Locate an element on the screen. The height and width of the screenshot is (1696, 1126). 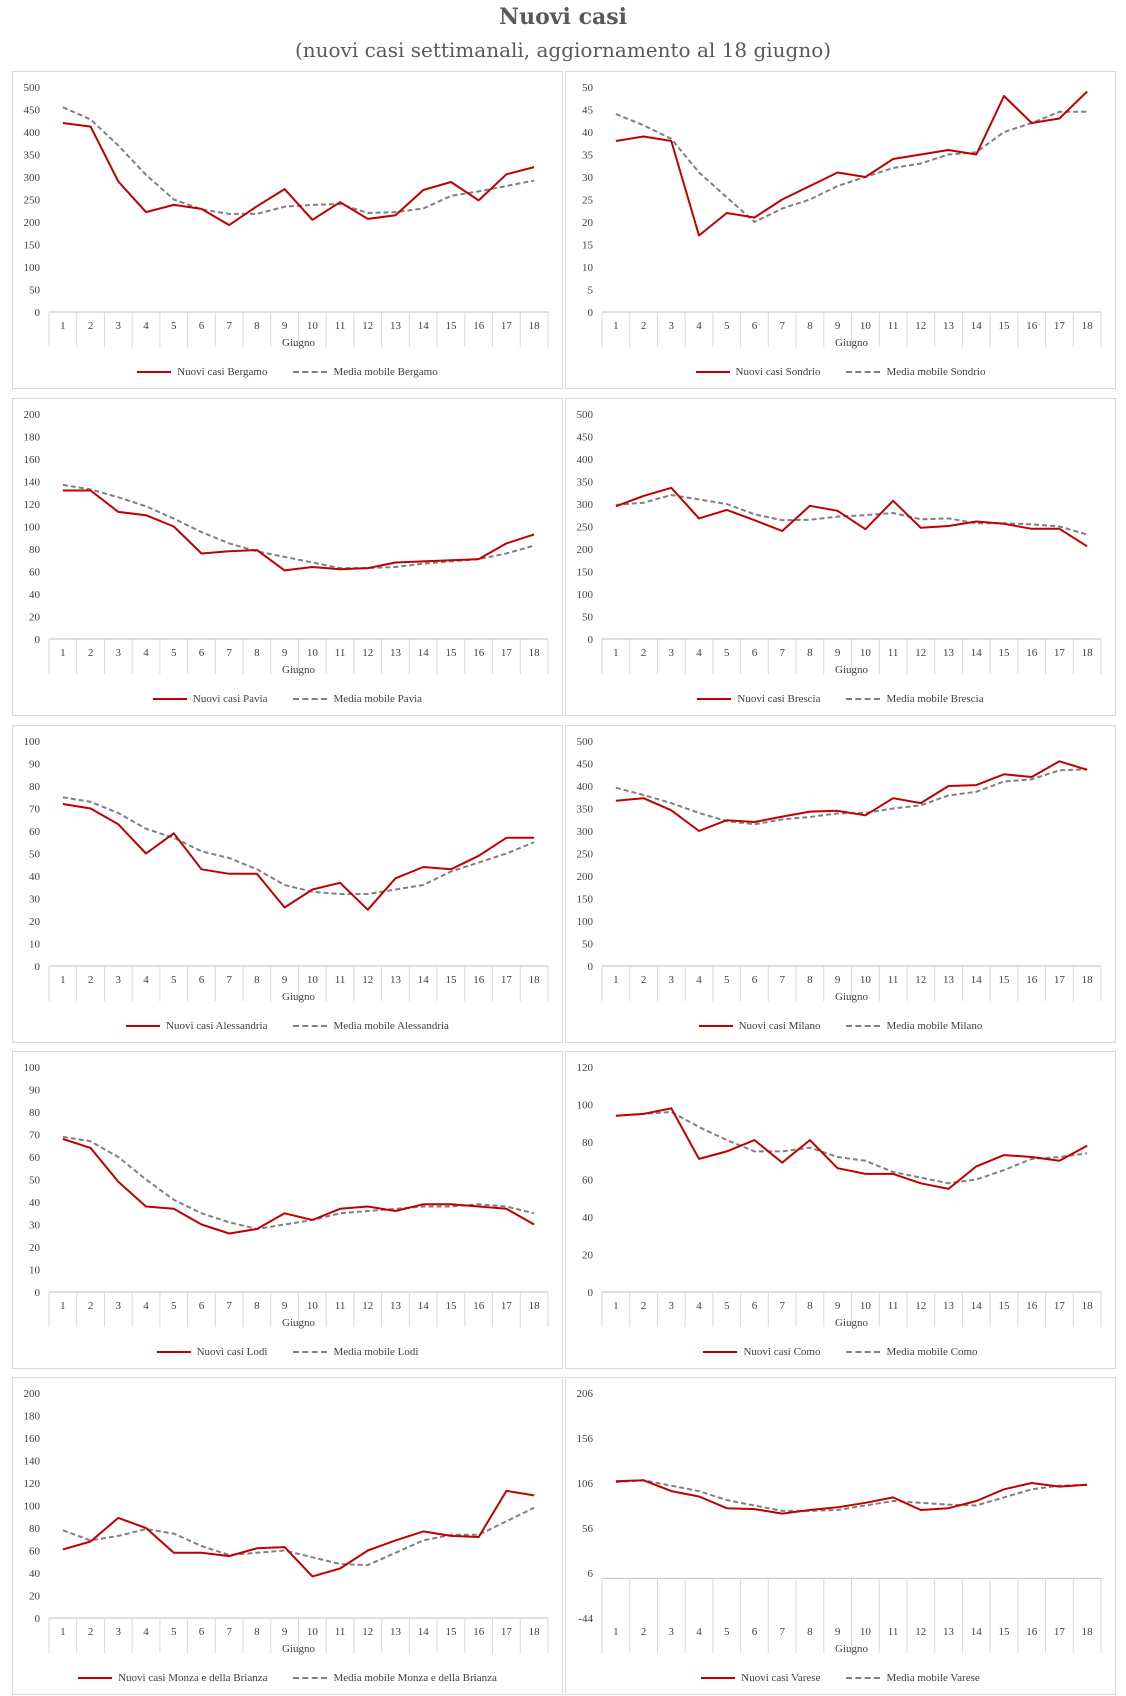
legend-label: Nuovi casi Varese is located at coordinates (781, 1678).